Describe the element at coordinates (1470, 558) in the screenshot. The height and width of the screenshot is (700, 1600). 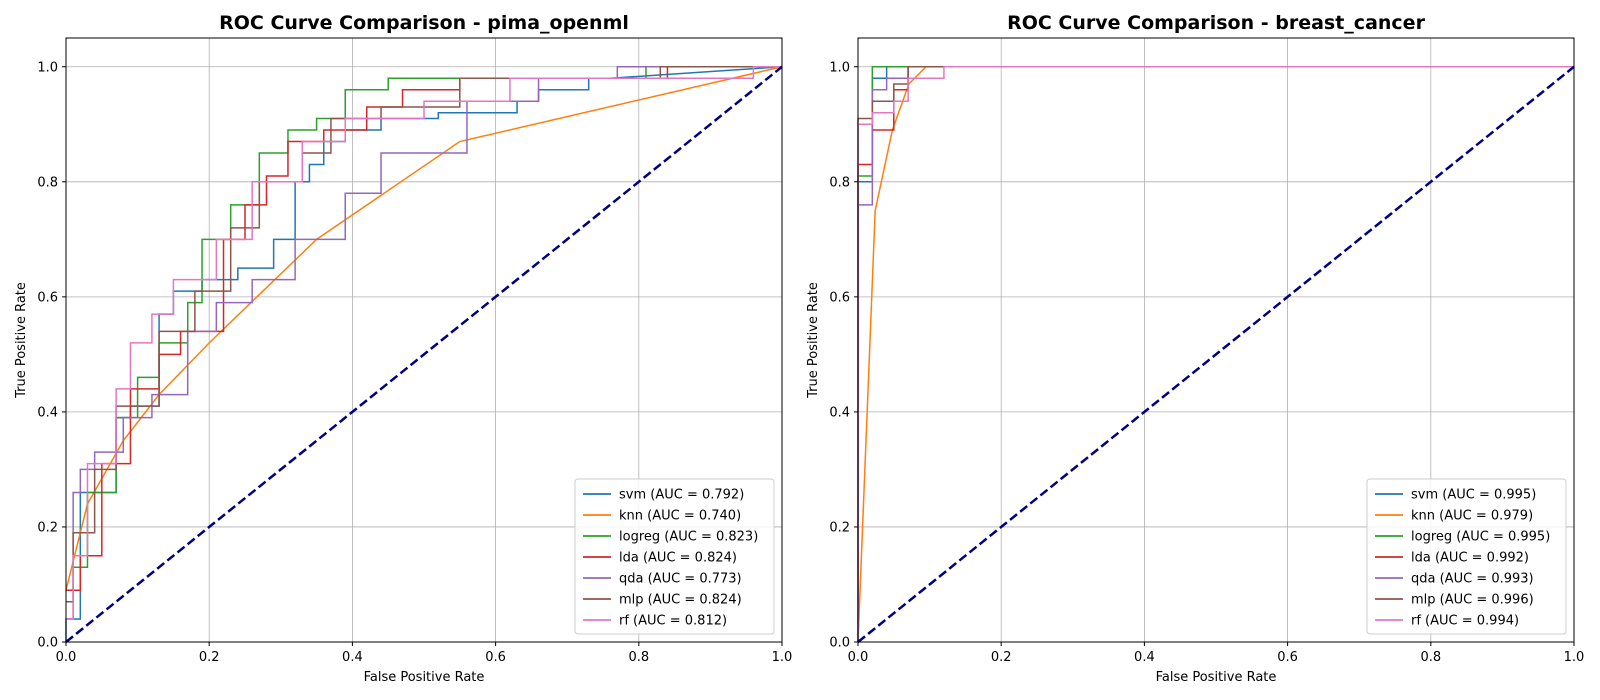
I see `legend-entry: lda (AUC = 0.992)` at that location.